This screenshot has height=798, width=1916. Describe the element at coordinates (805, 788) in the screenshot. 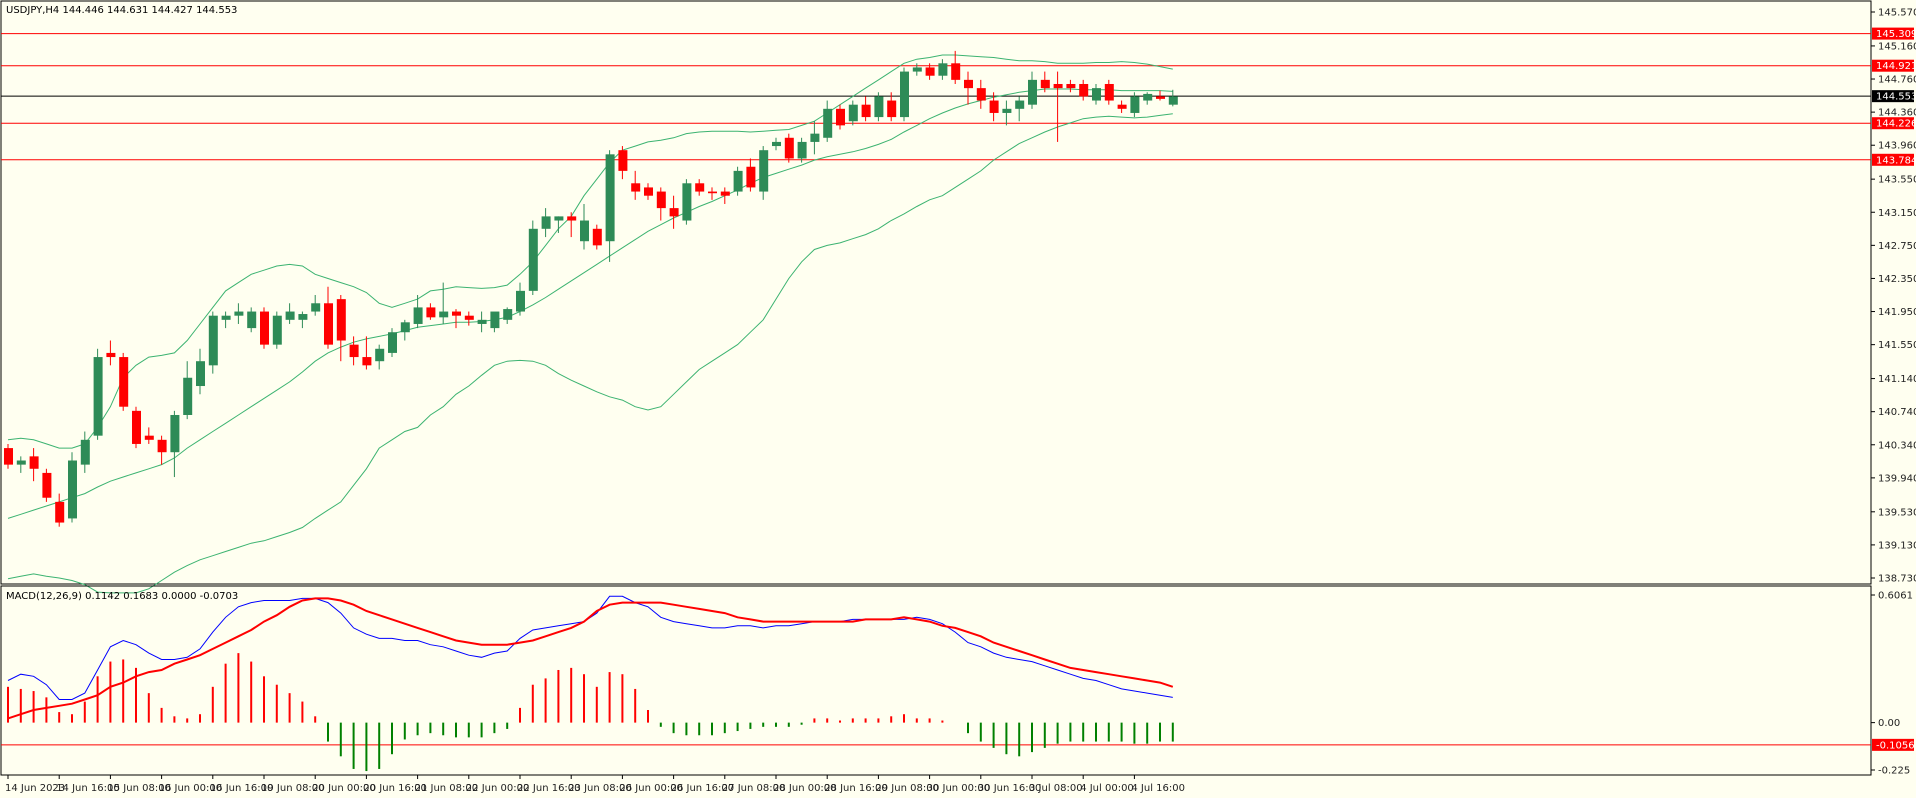

I see `time-tick-label: 28 Jun 00:00` at that location.